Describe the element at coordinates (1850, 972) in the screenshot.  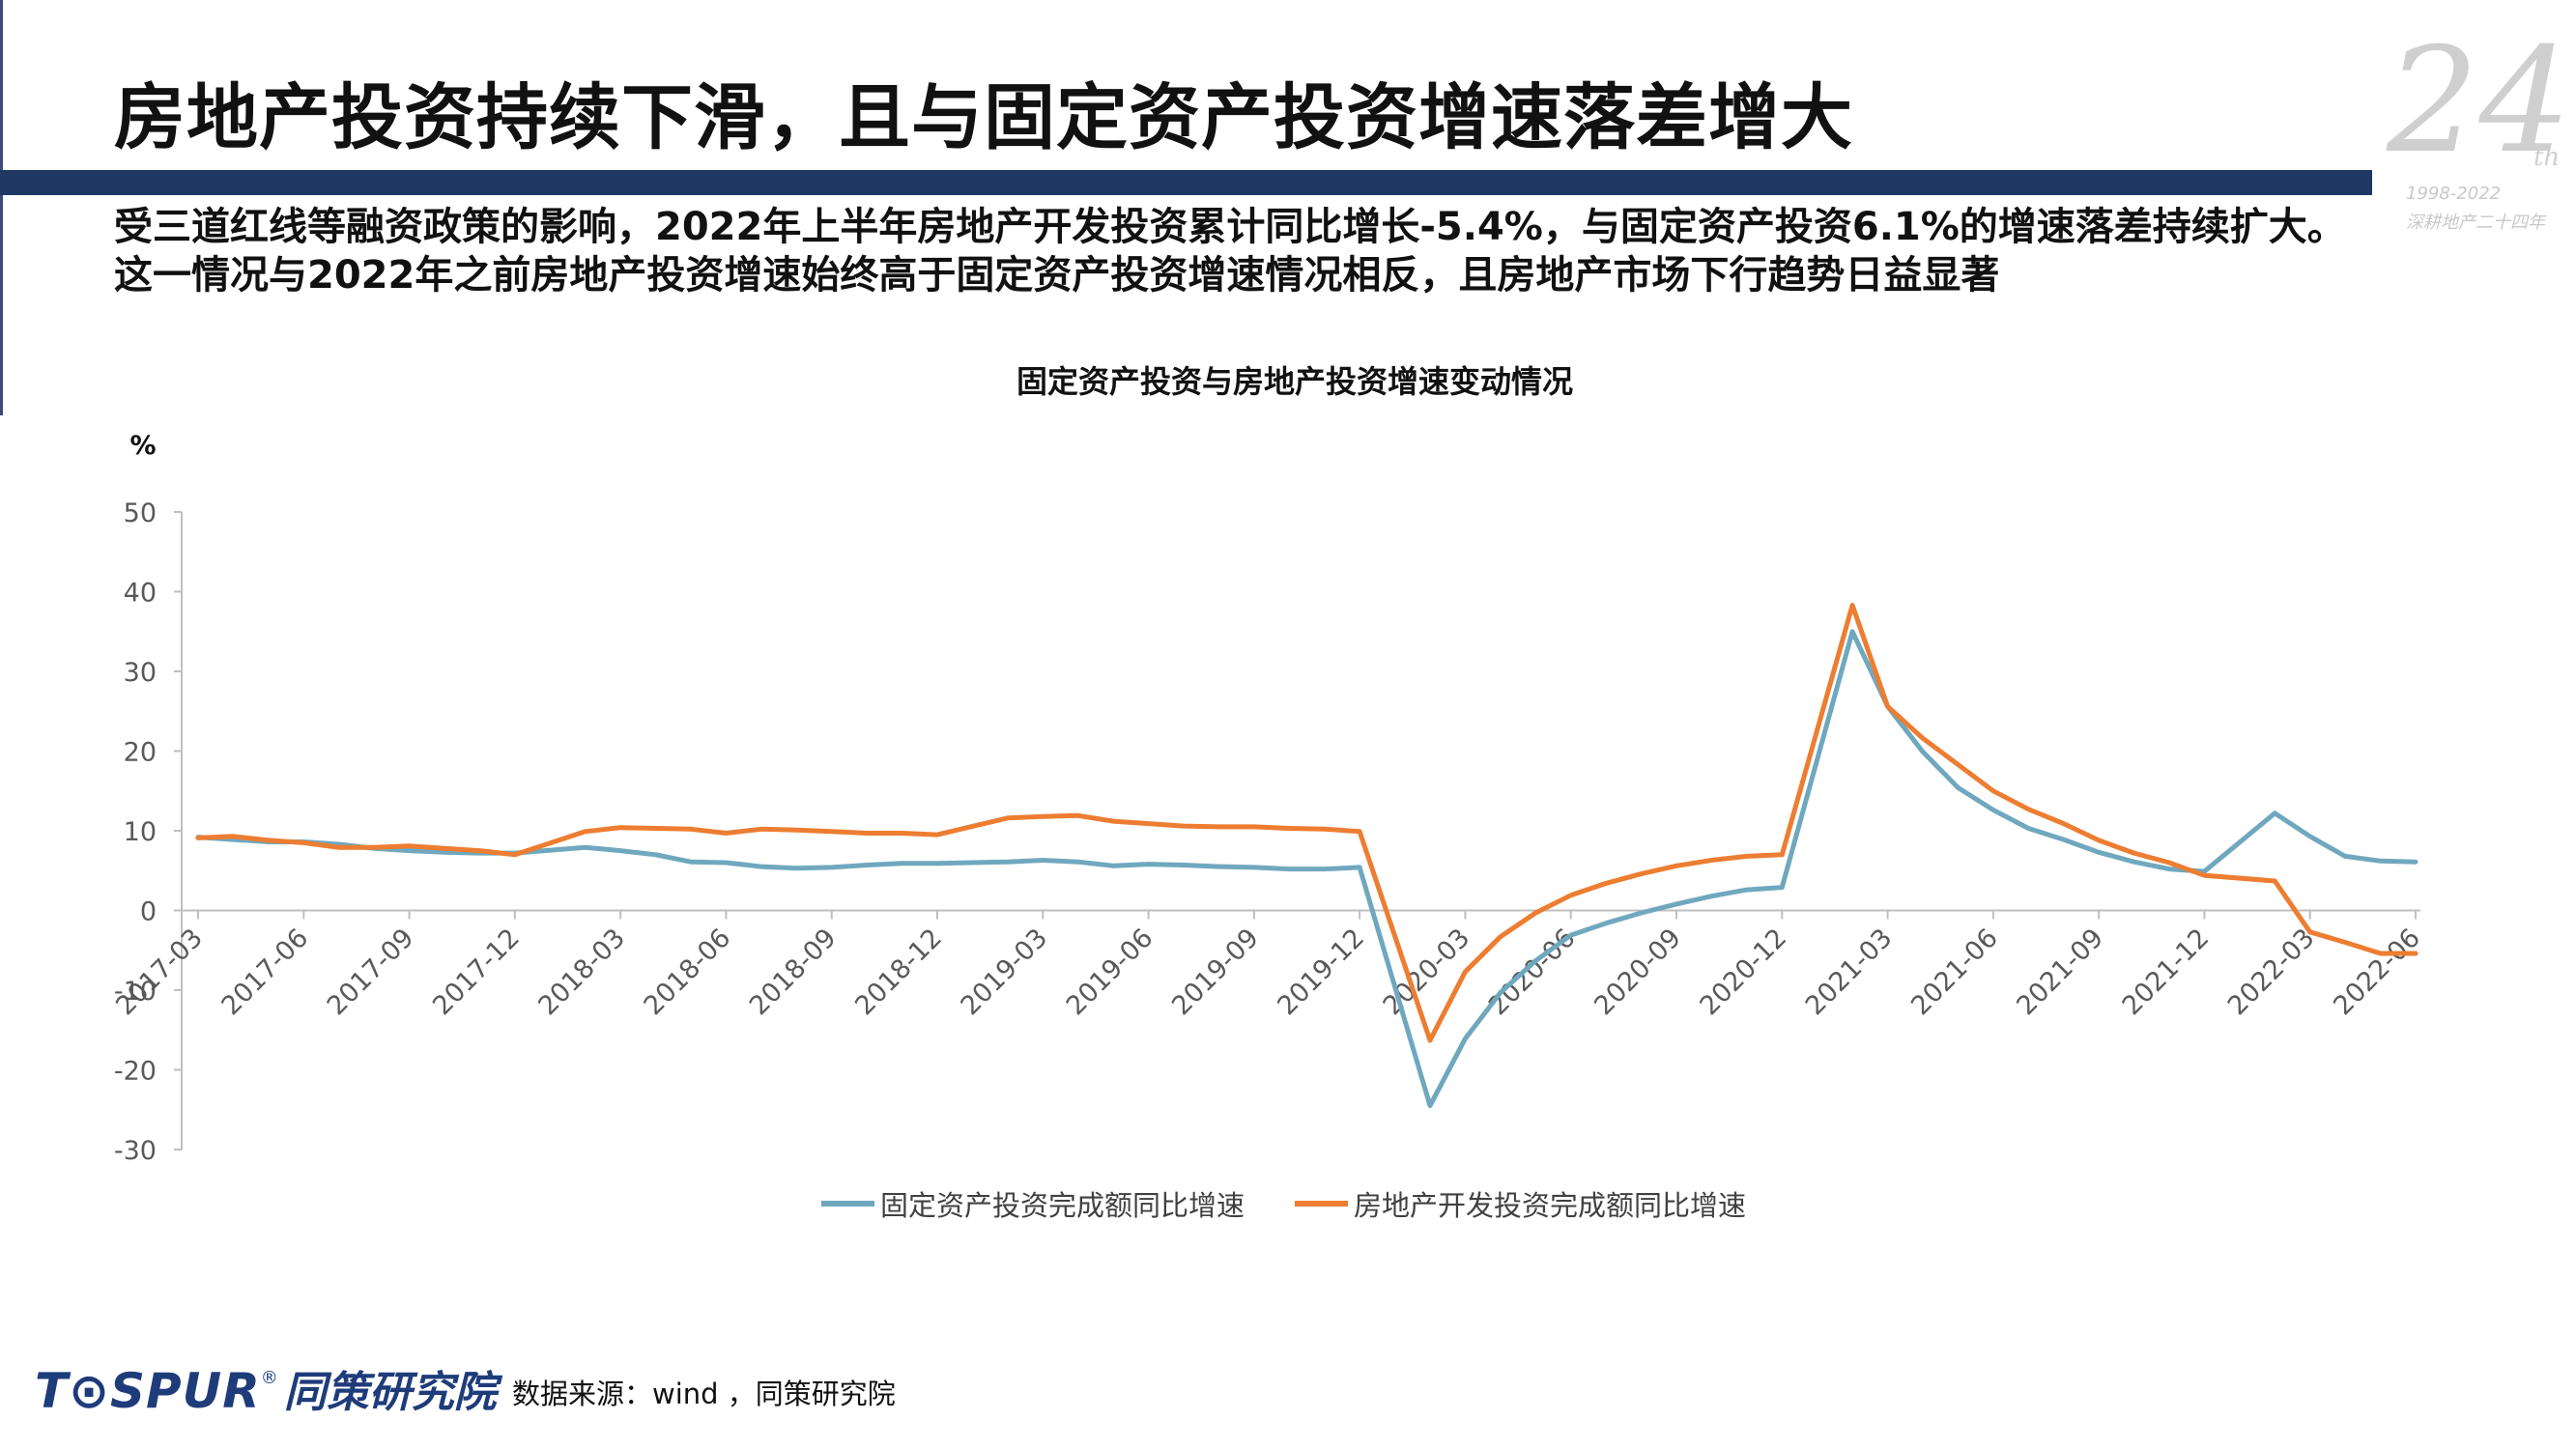
I see `x-tick-label: 2021-03` at that location.